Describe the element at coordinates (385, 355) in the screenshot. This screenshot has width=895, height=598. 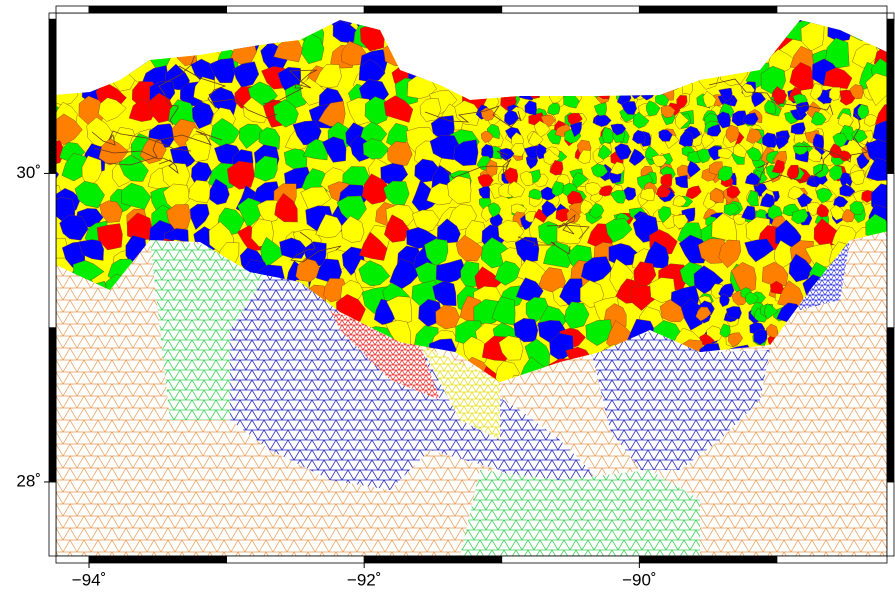
I see `red-mesh` at that location.